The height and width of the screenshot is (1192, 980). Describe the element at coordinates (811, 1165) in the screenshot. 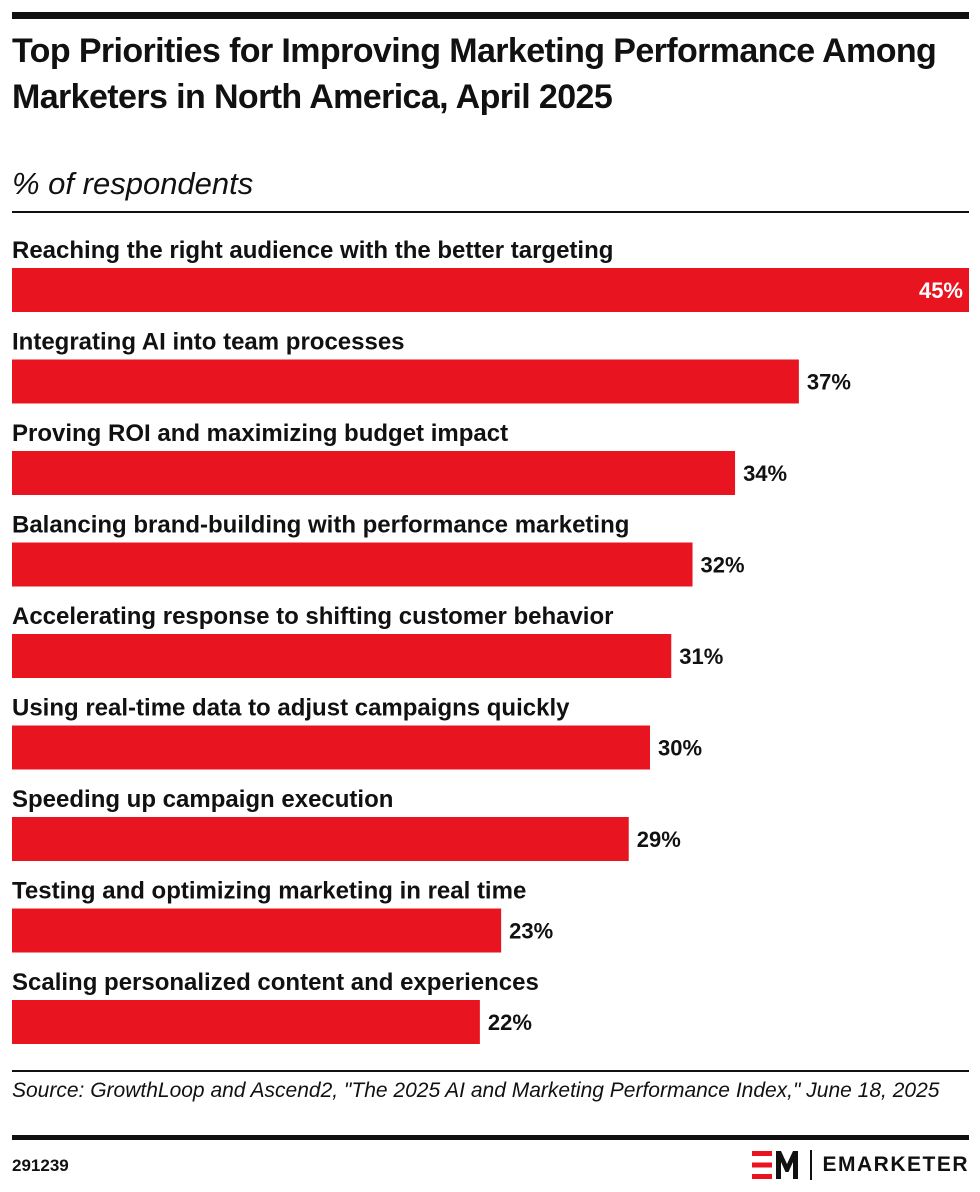

I see `logo-separator` at that location.